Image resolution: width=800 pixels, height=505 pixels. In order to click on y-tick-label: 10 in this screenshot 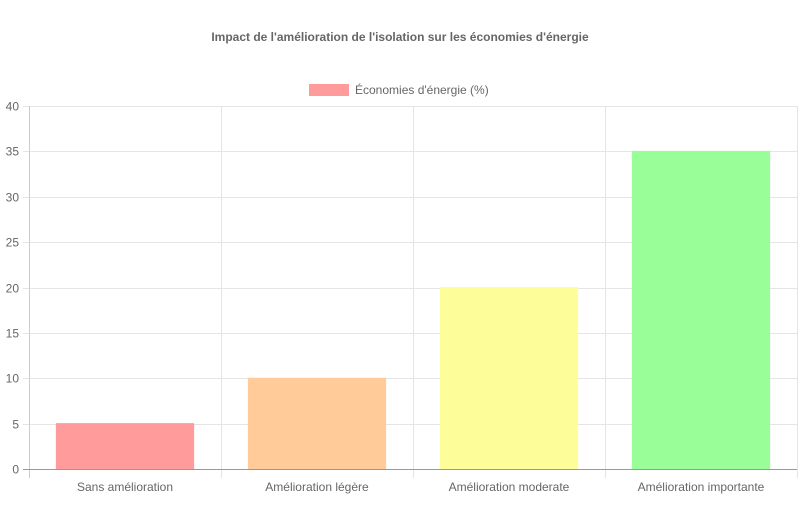, I will do `click(13, 379)`.